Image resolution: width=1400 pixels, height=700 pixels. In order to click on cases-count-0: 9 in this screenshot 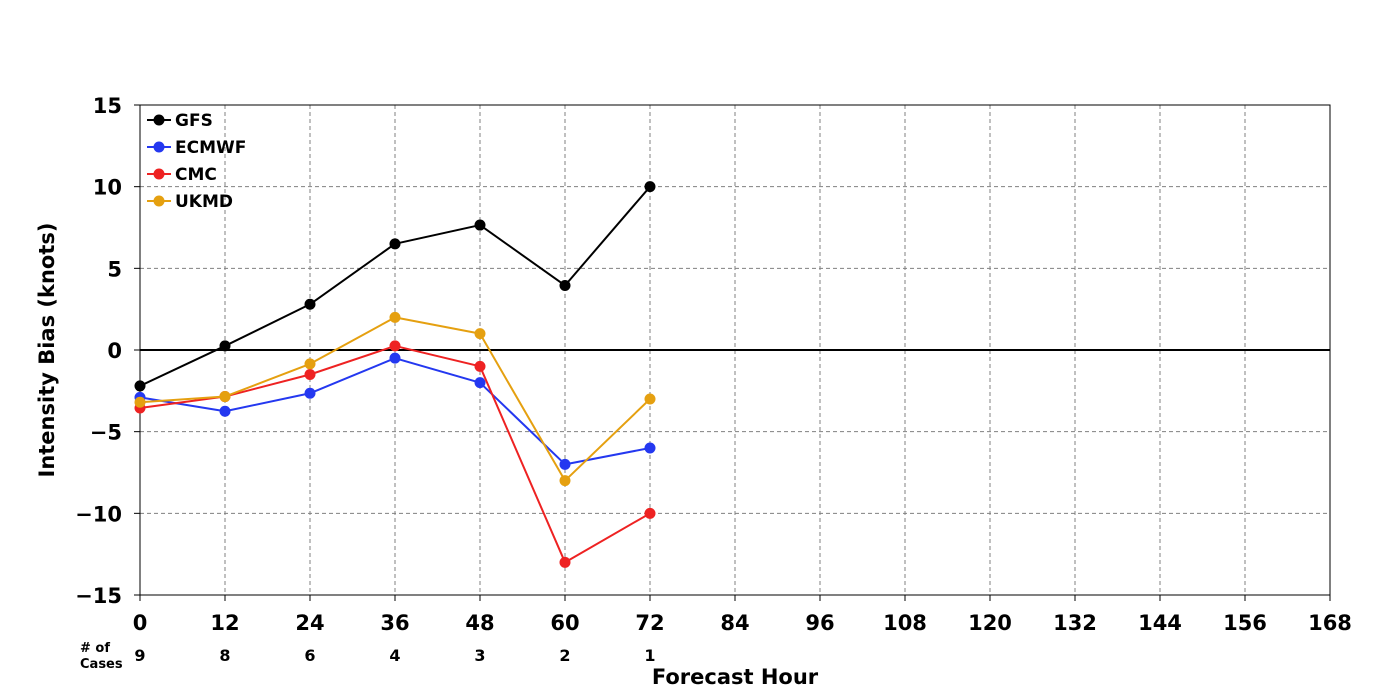, I will do `click(139, 655)`.